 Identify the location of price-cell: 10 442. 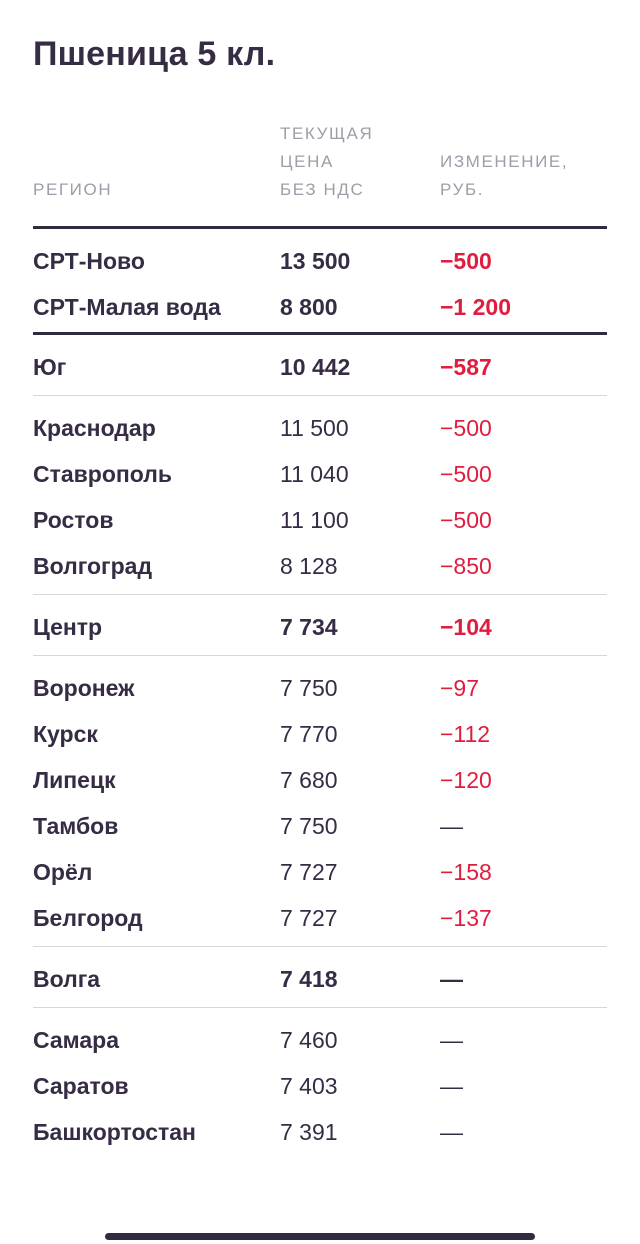
(315, 367).